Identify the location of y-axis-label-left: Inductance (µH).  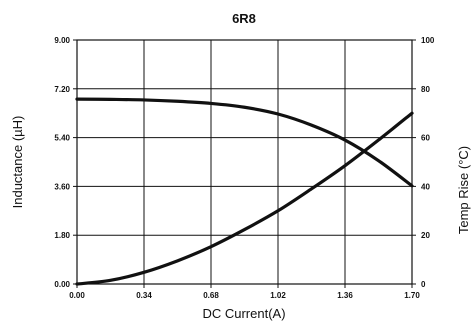
(17, 162).